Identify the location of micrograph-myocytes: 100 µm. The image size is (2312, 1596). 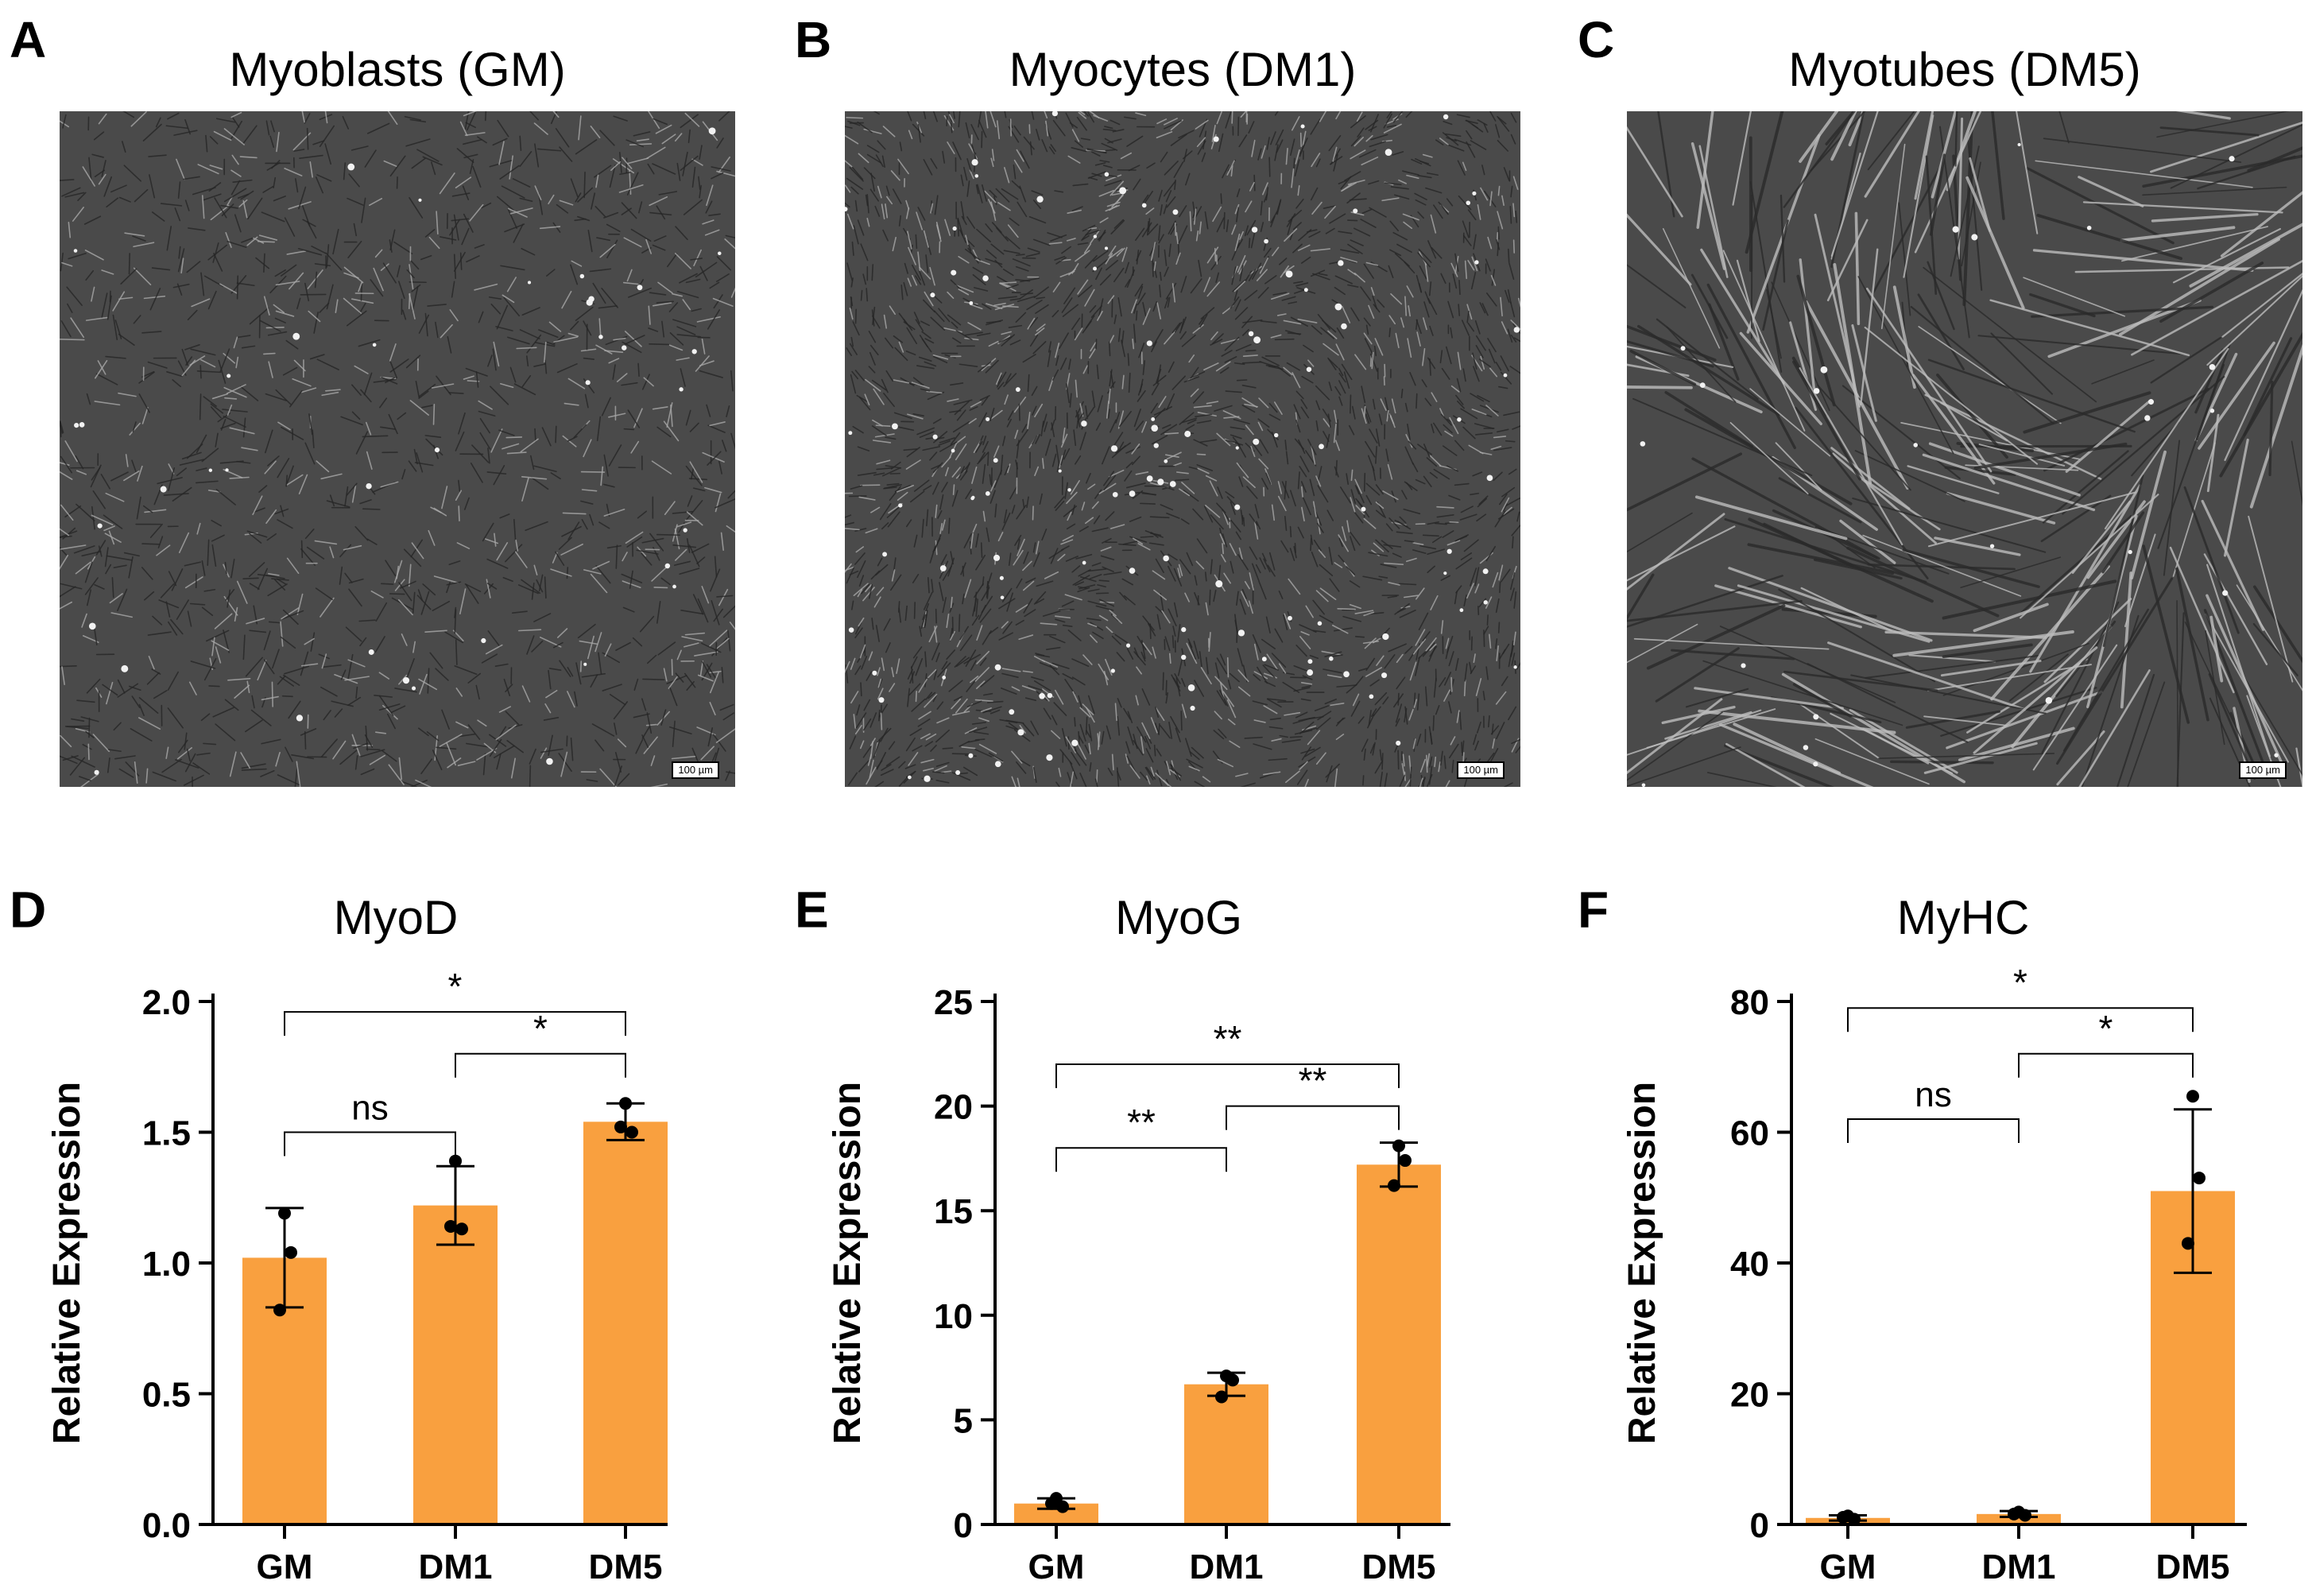
(1182, 449).